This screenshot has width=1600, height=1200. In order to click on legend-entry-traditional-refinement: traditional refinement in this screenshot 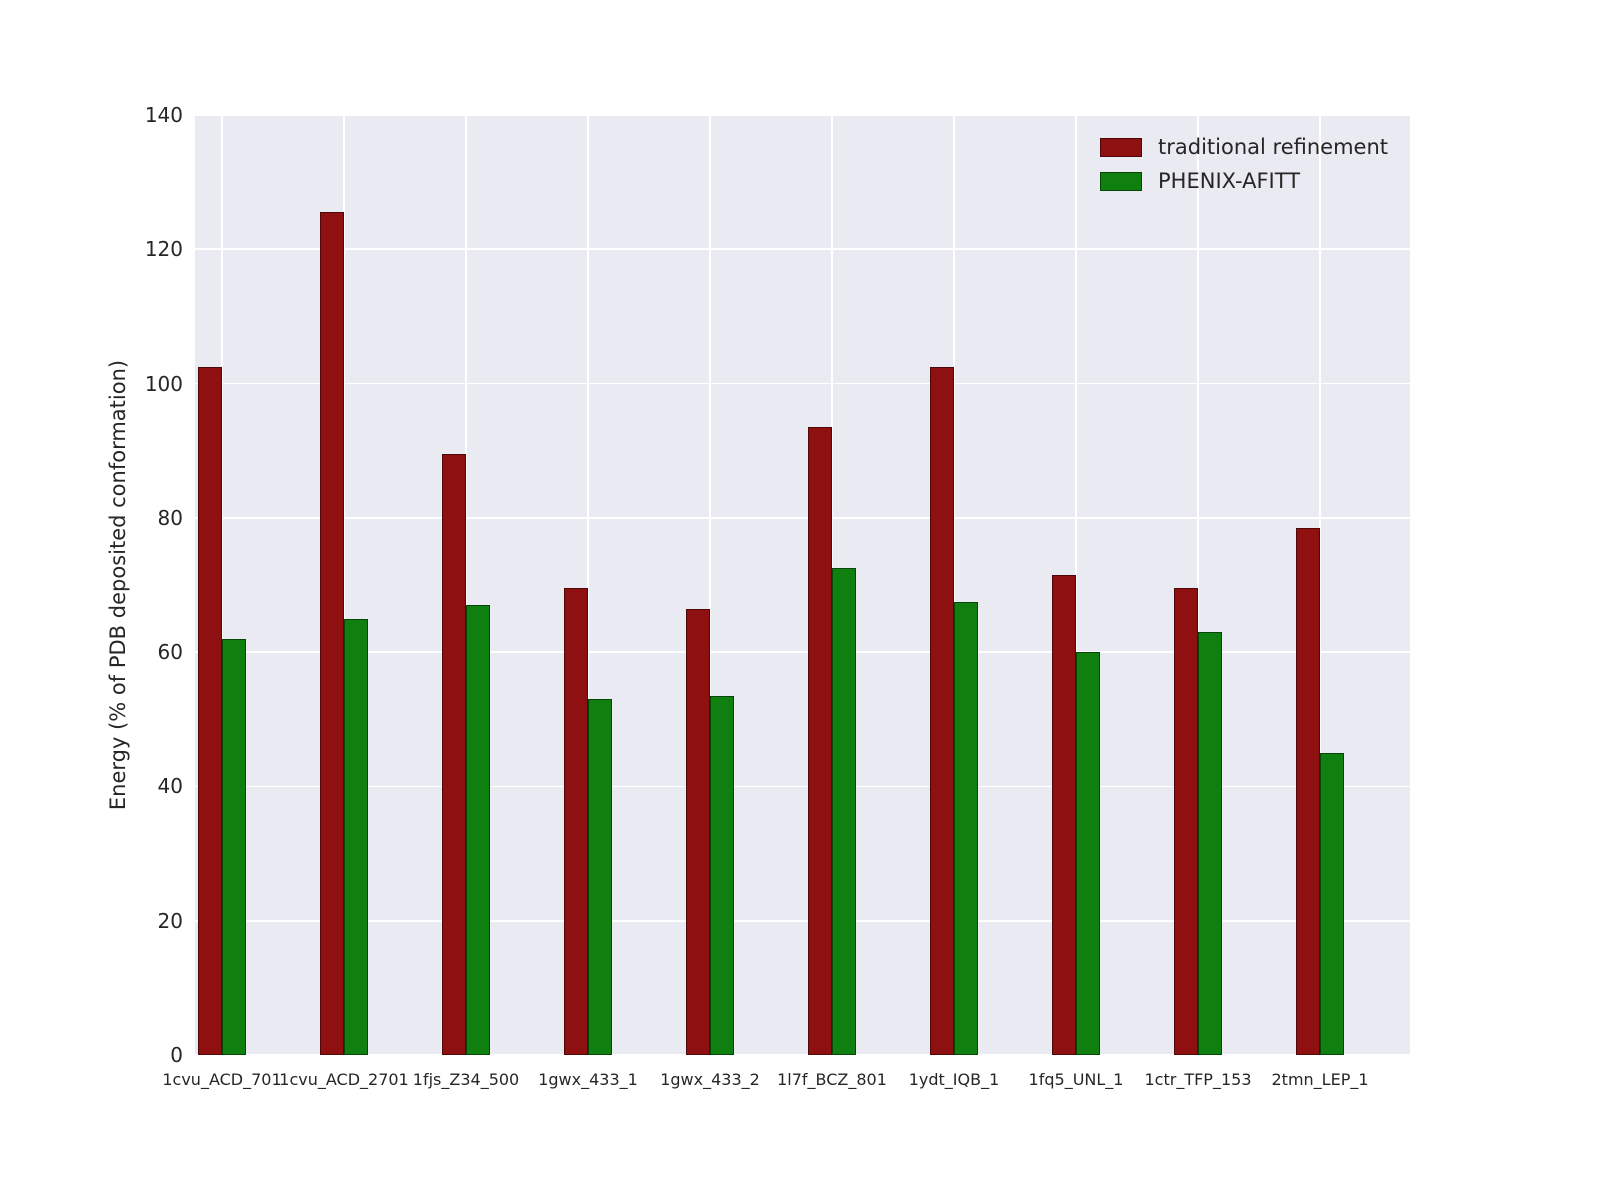, I will do `click(1244, 147)`.